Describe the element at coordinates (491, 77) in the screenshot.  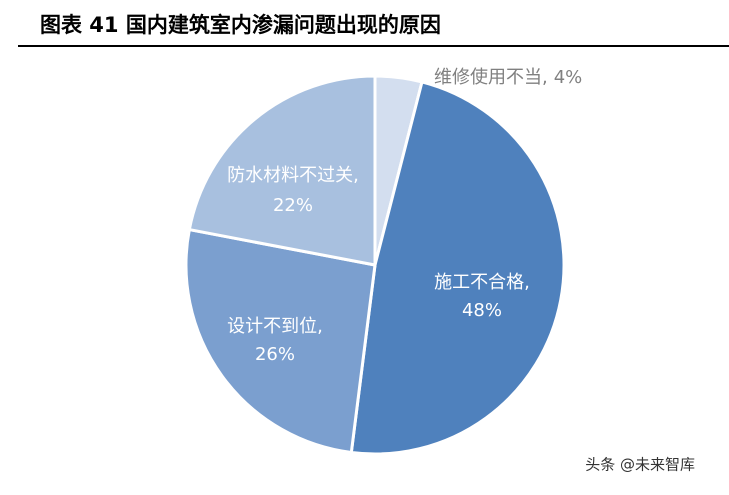
I see `slice-label: 维修使用不当,` at that location.